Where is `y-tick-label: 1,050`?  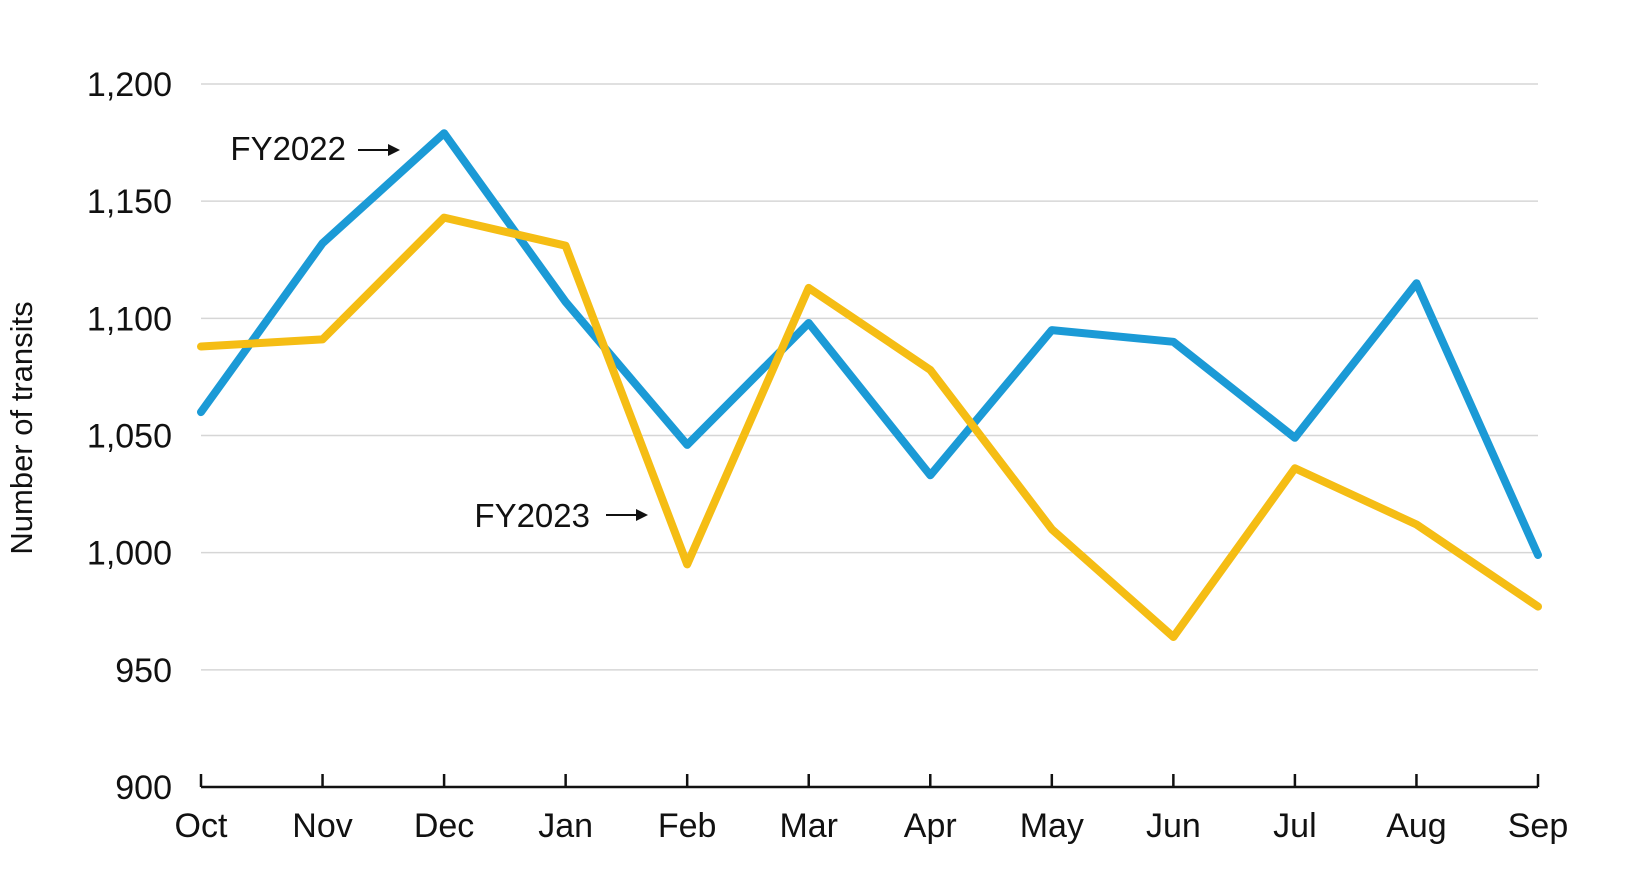
y-tick-label: 1,050 is located at coordinates (129, 437).